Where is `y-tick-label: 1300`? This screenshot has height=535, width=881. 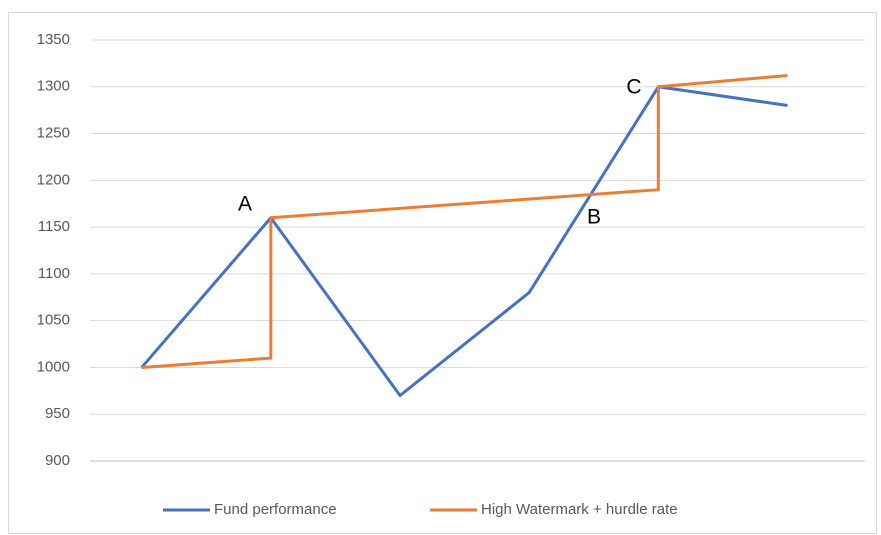 y-tick-label: 1300 is located at coordinates (53, 86).